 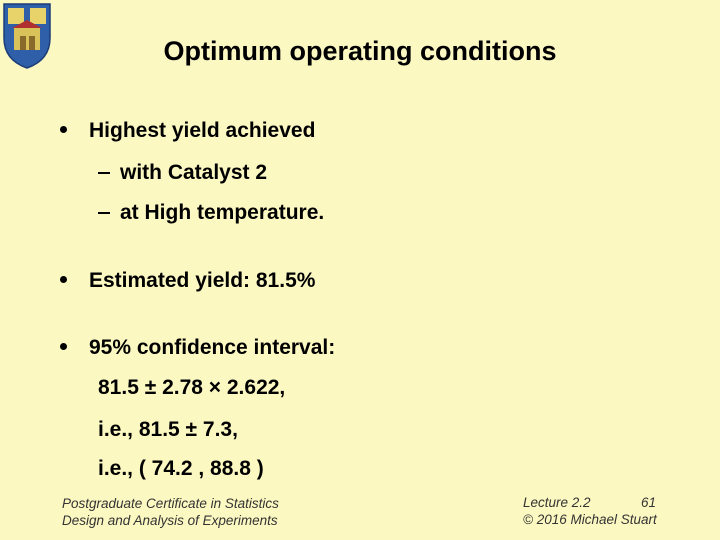 What do you see at coordinates (27, 36) in the screenshot?
I see `crest` at bounding box center [27, 36].